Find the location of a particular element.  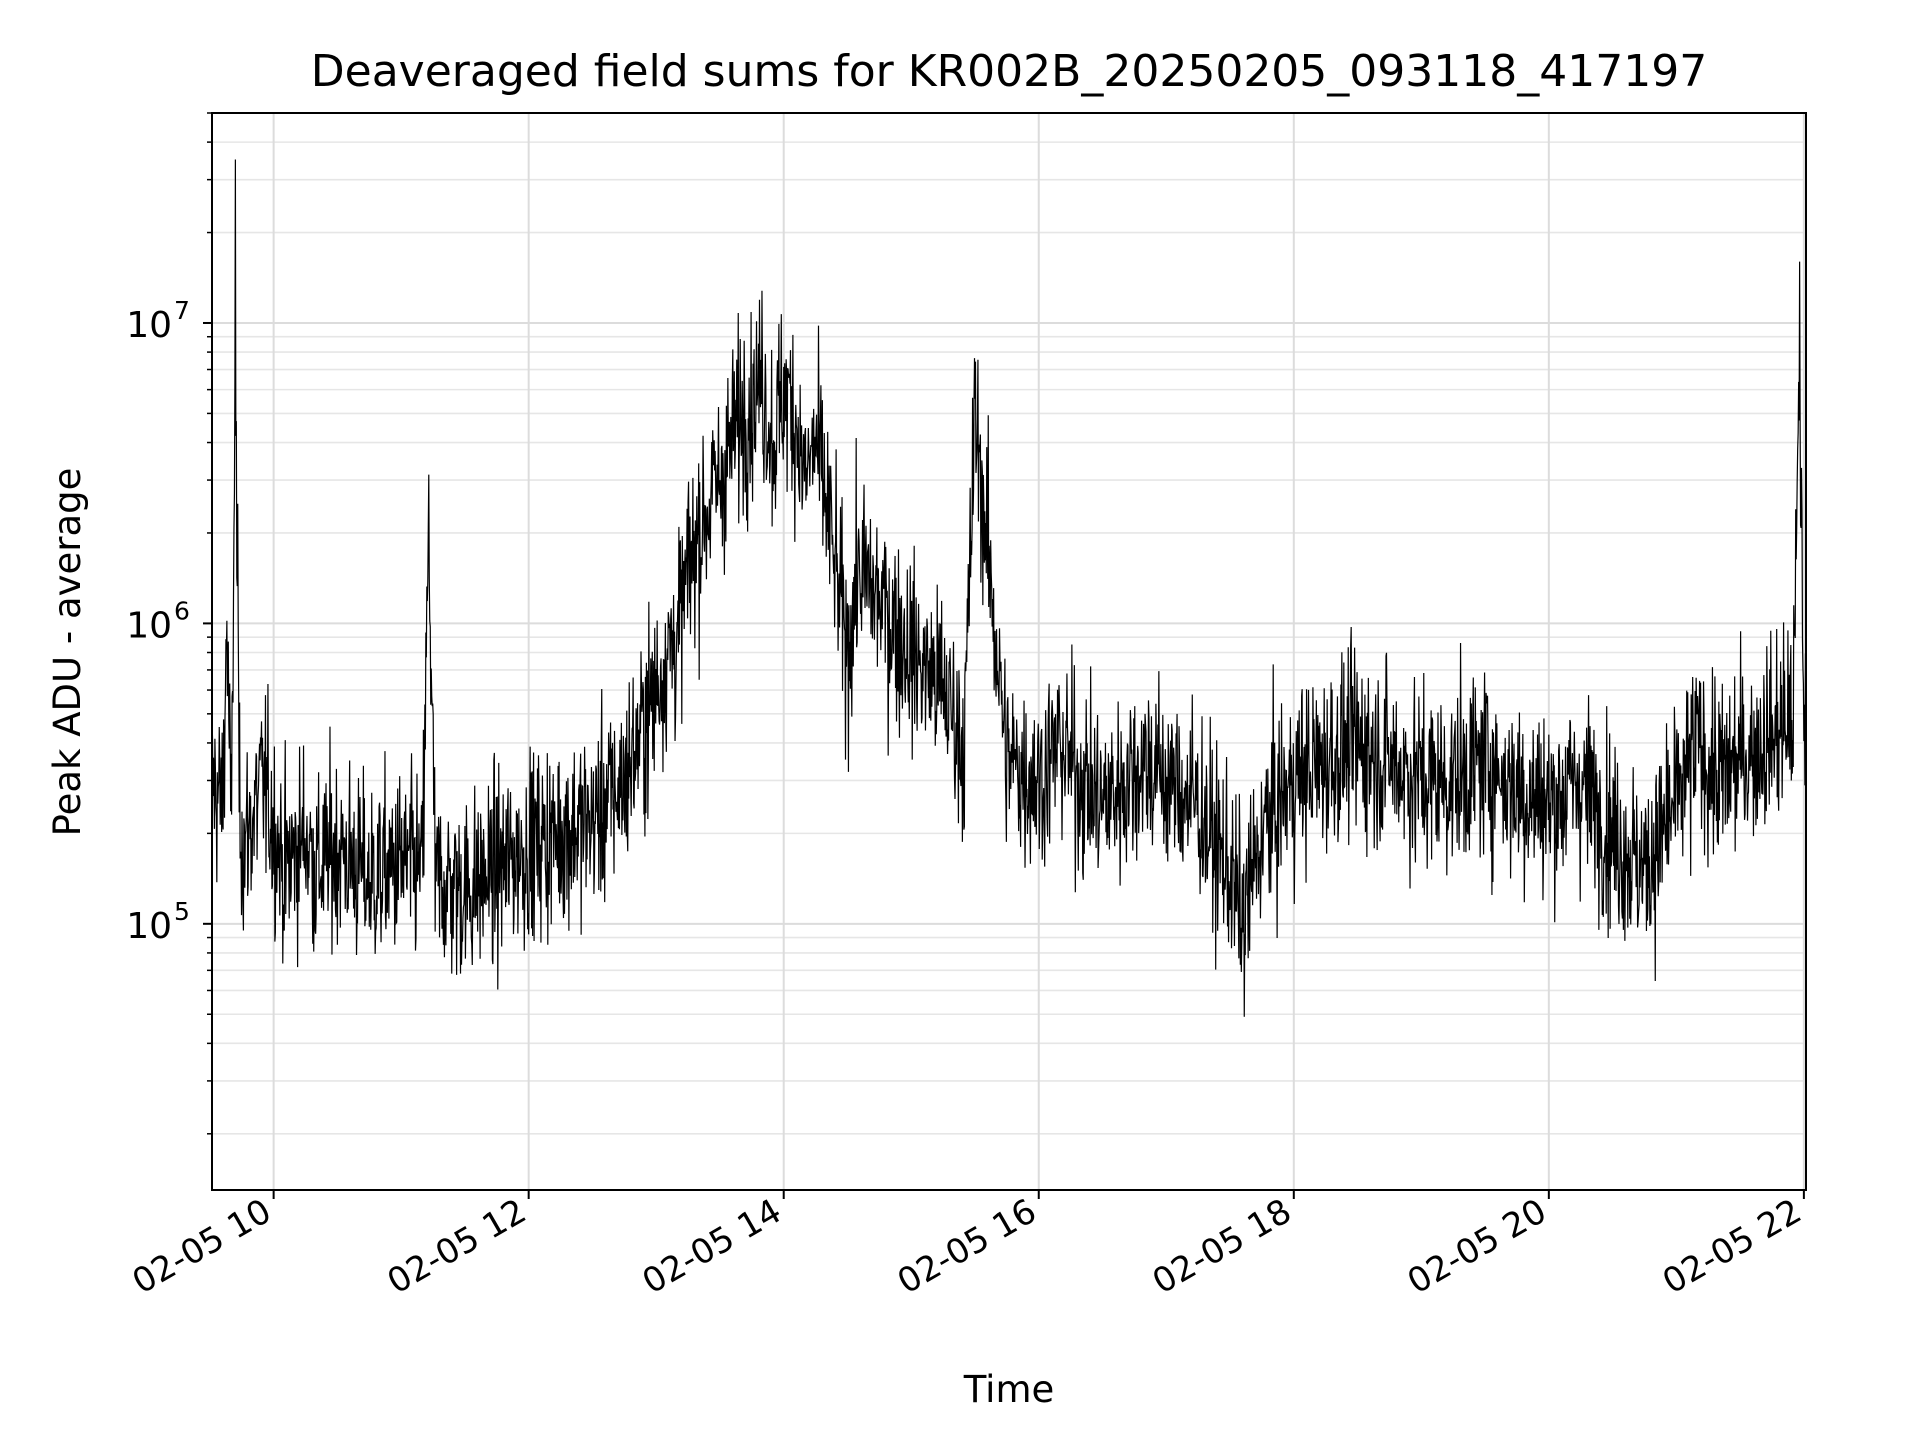

y-axis-label: Peak ADU - average is located at coordinates (67, 652).